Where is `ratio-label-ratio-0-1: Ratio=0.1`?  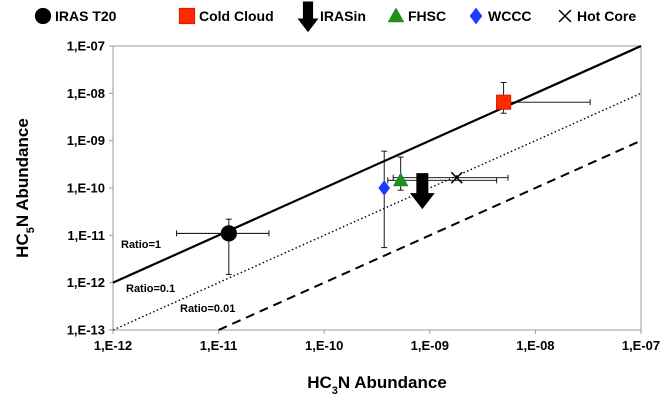
ratio-label-ratio-0-1: Ratio=0.1 is located at coordinates (150, 289).